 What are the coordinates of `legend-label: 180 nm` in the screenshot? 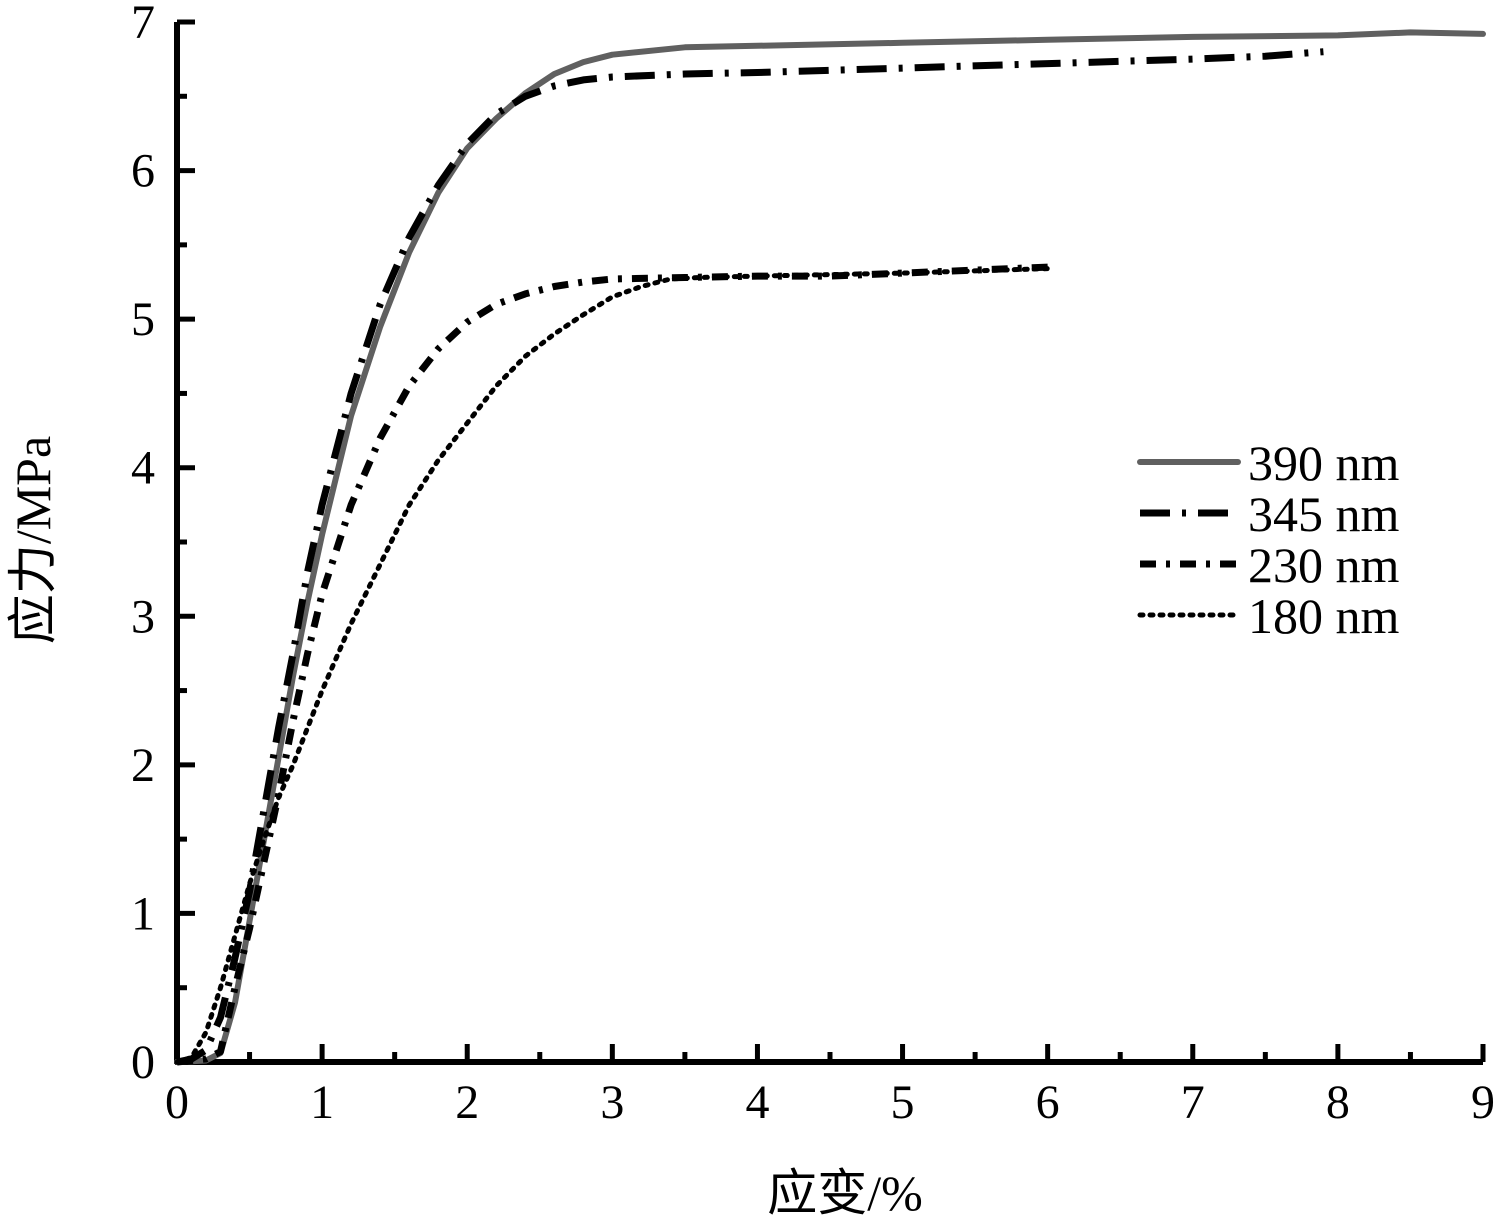 It's located at (1324, 616).